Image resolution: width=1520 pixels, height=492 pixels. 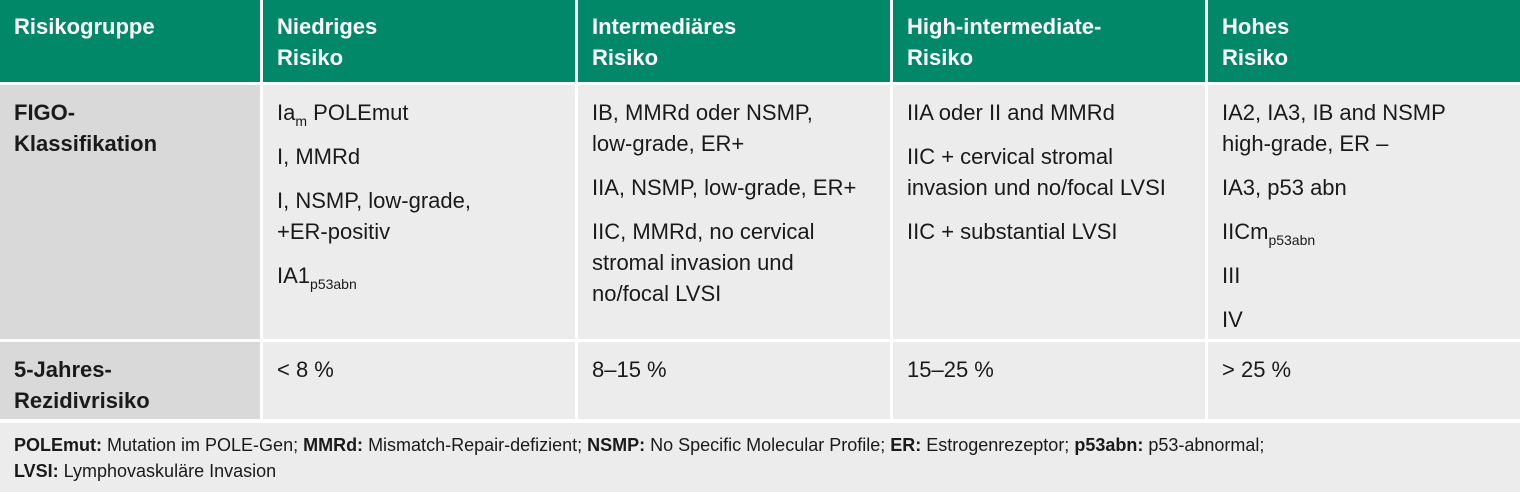 I want to click on figo-entry: I, MMRd, so click(x=419, y=156).